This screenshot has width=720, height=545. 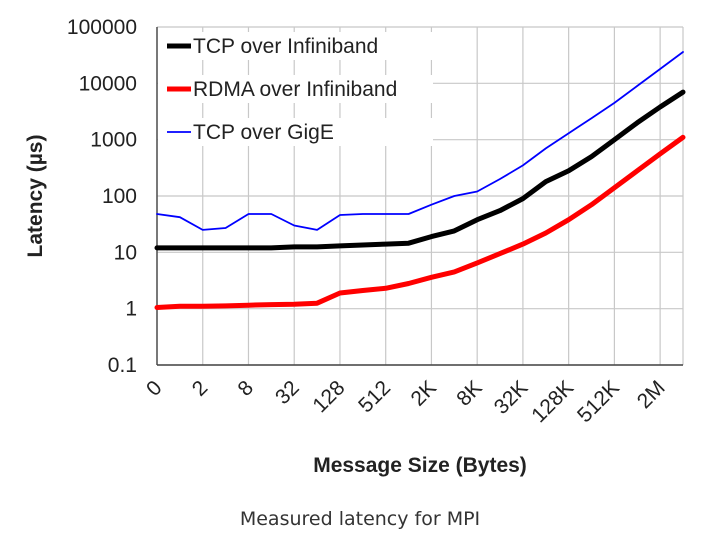 I want to click on x-tick-label: 2M, so click(x=651, y=394).